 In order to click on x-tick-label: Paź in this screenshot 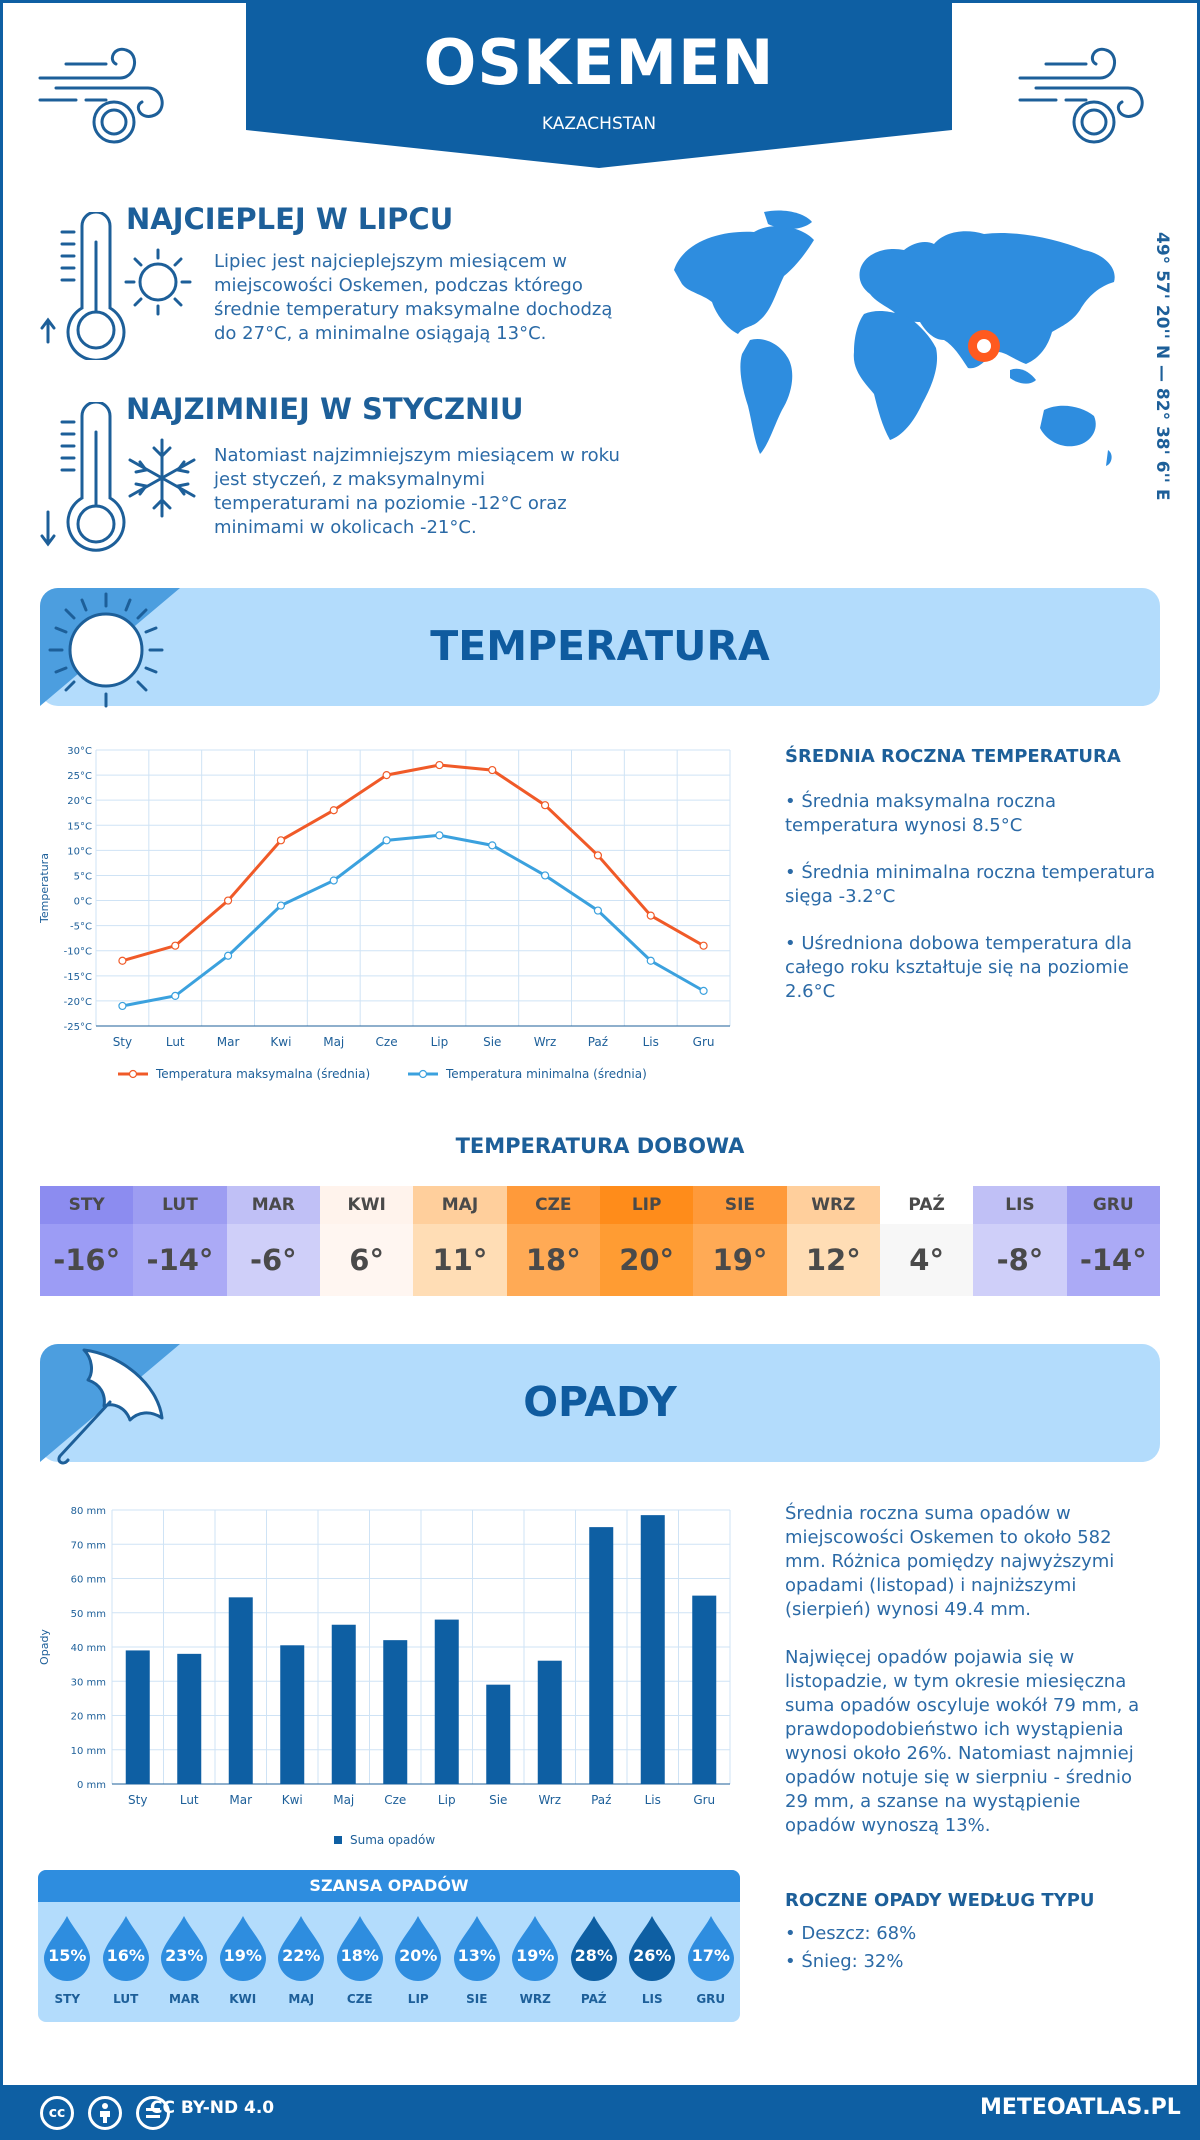, I will do `click(601, 1800)`.